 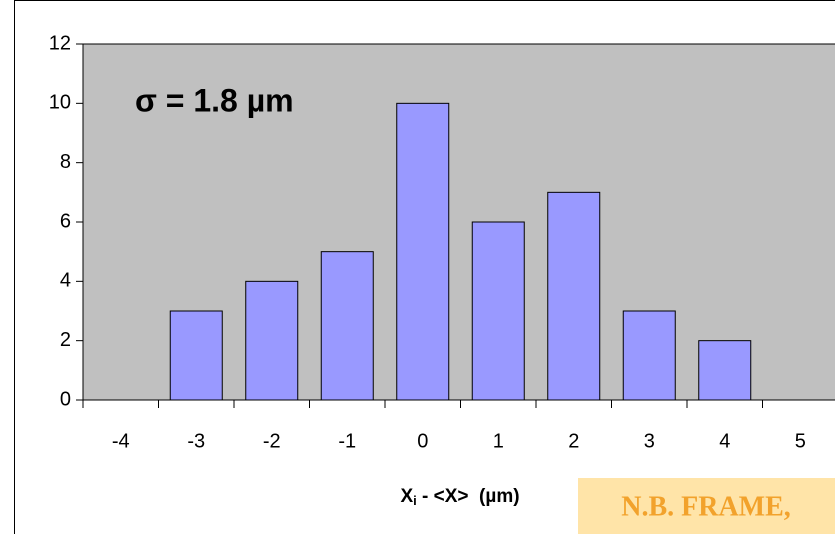 What do you see at coordinates (724, 441) in the screenshot?
I see `x-tick-label: 4` at bounding box center [724, 441].